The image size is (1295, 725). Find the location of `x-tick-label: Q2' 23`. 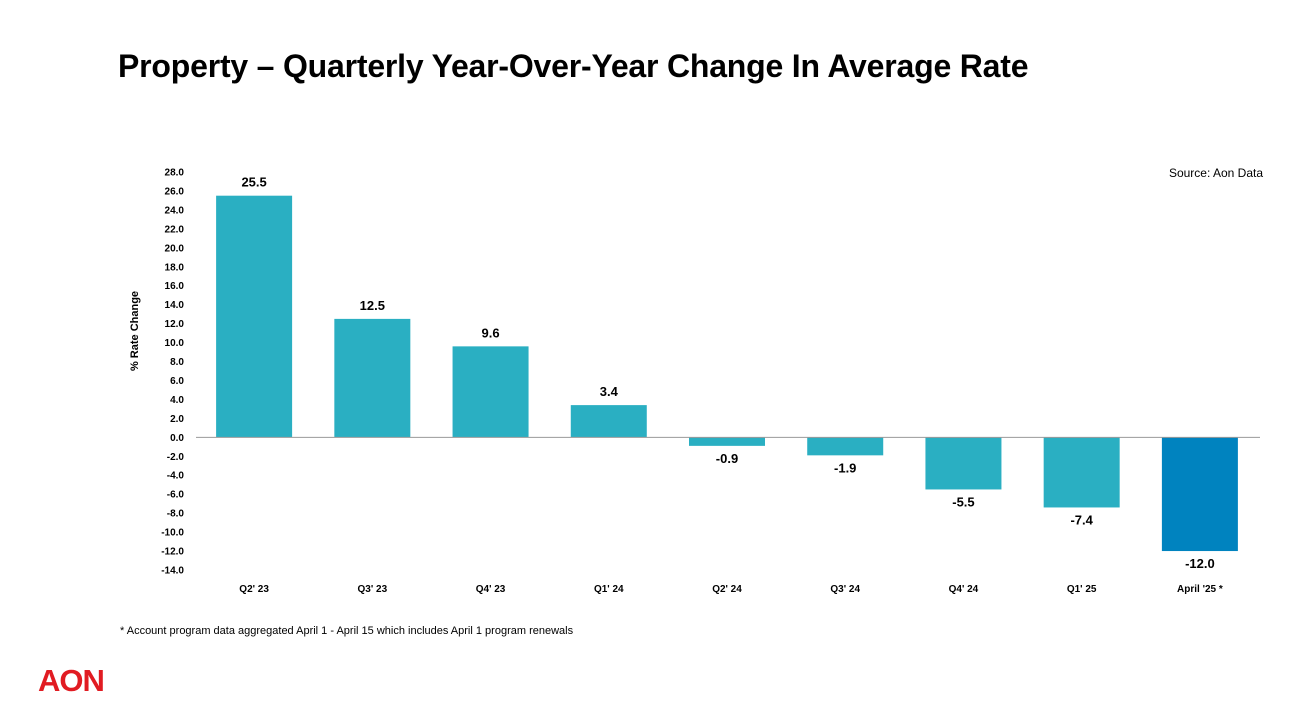

x-tick-label: Q2' 23 is located at coordinates (254, 589).